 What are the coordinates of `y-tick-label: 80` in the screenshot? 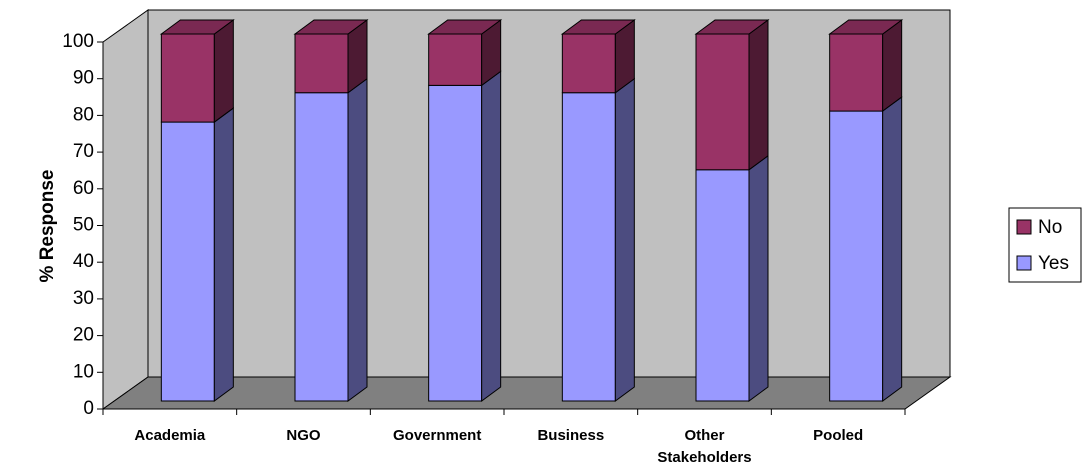 It's located at (83, 114).